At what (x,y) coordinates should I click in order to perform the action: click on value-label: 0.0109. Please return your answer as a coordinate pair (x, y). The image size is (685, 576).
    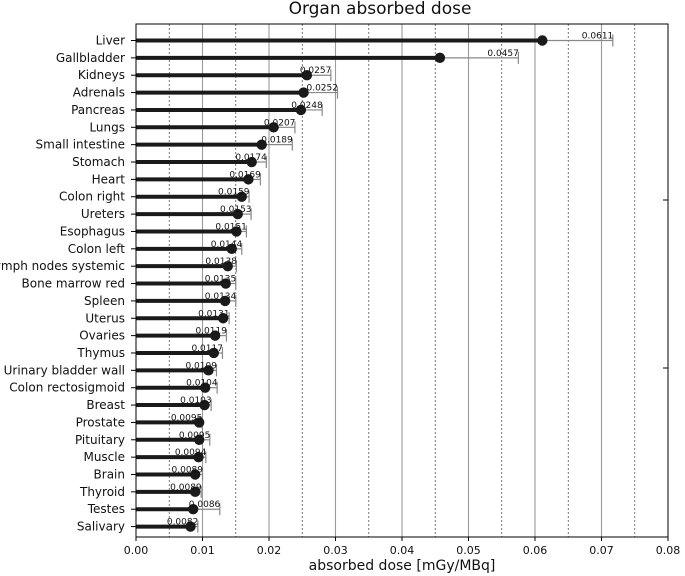
    Looking at the image, I should click on (201, 366).